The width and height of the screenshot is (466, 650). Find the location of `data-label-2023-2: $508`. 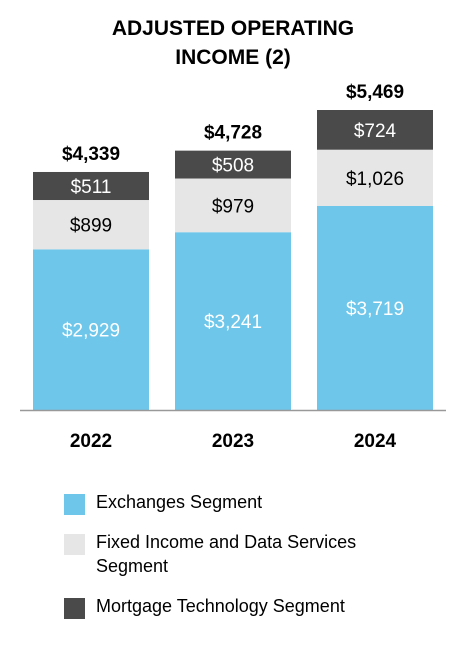

data-label-2023-2: $508 is located at coordinates (233, 166).